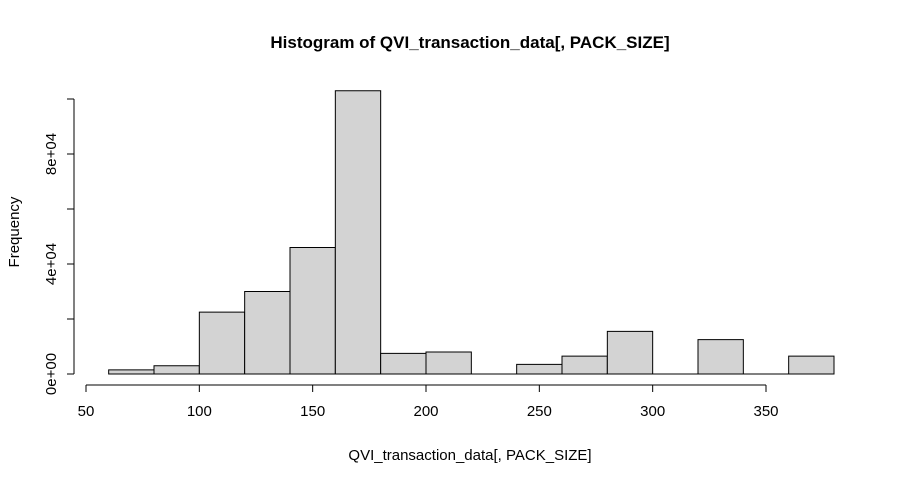 The width and height of the screenshot is (903, 484). I want to click on x-axis: 50 100 150 200 250 300 350, so click(428, 402).